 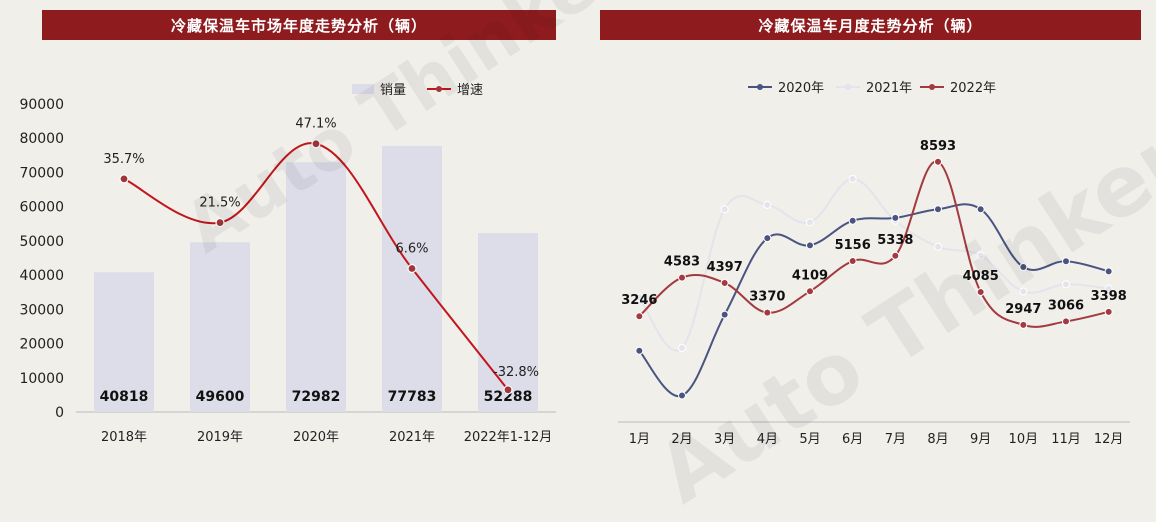 What do you see at coordinates (853, 245) in the screenshot?
I see `series-value-label: 5156` at bounding box center [853, 245].